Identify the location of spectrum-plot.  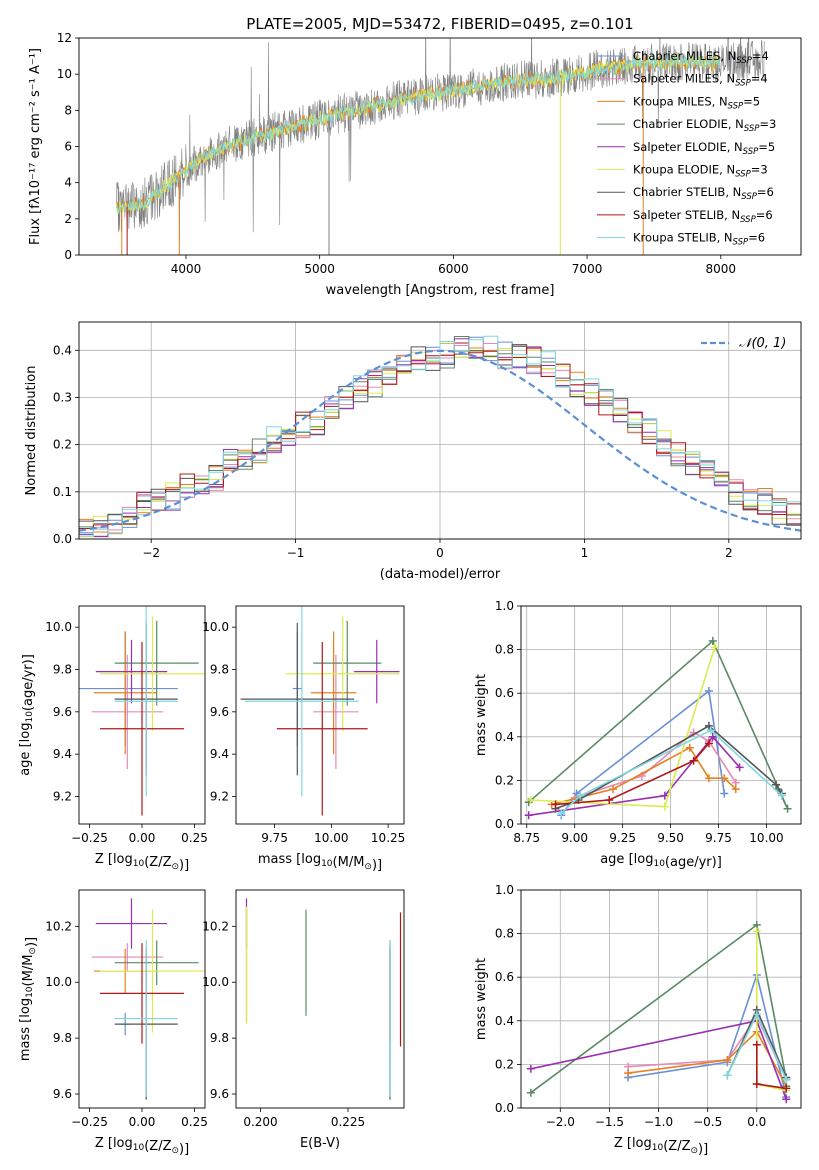
(440, 146).